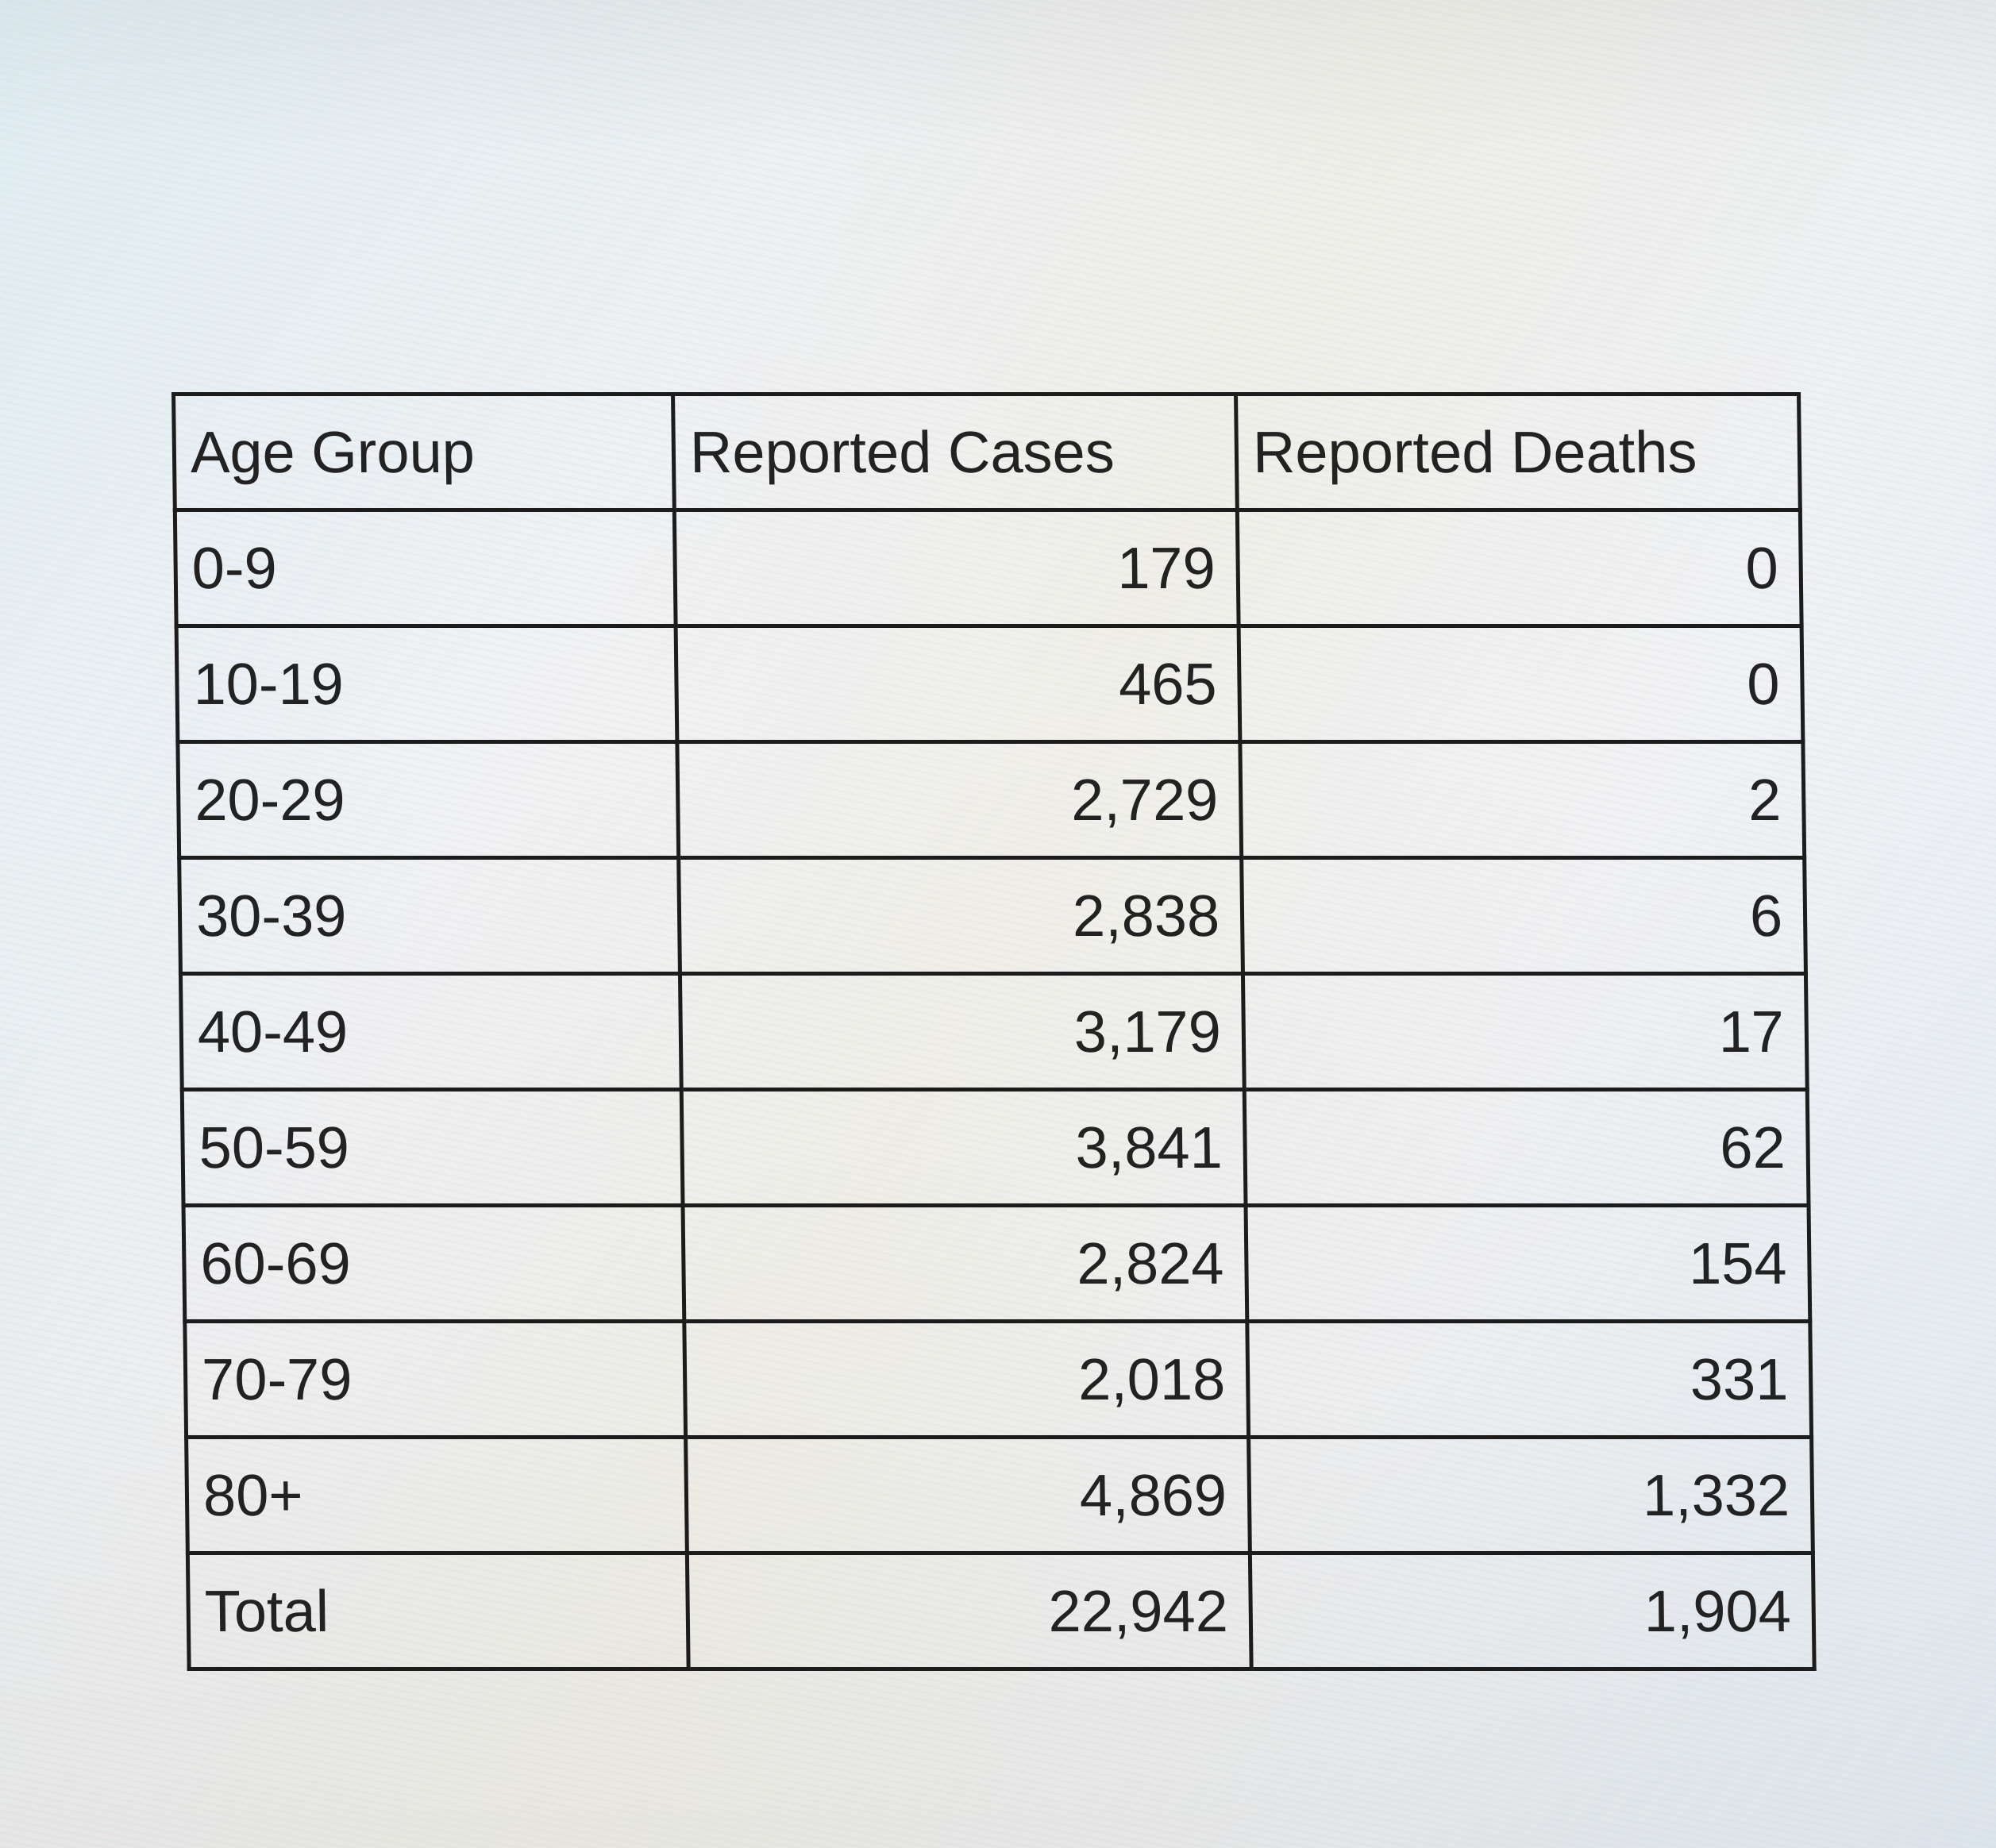 The height and width of the screenshot is (1848, 1996). Describe the element at coordinates (1530, 1495) in the screenshot. I see `reported-deaths-cell: 1,332` at that location.